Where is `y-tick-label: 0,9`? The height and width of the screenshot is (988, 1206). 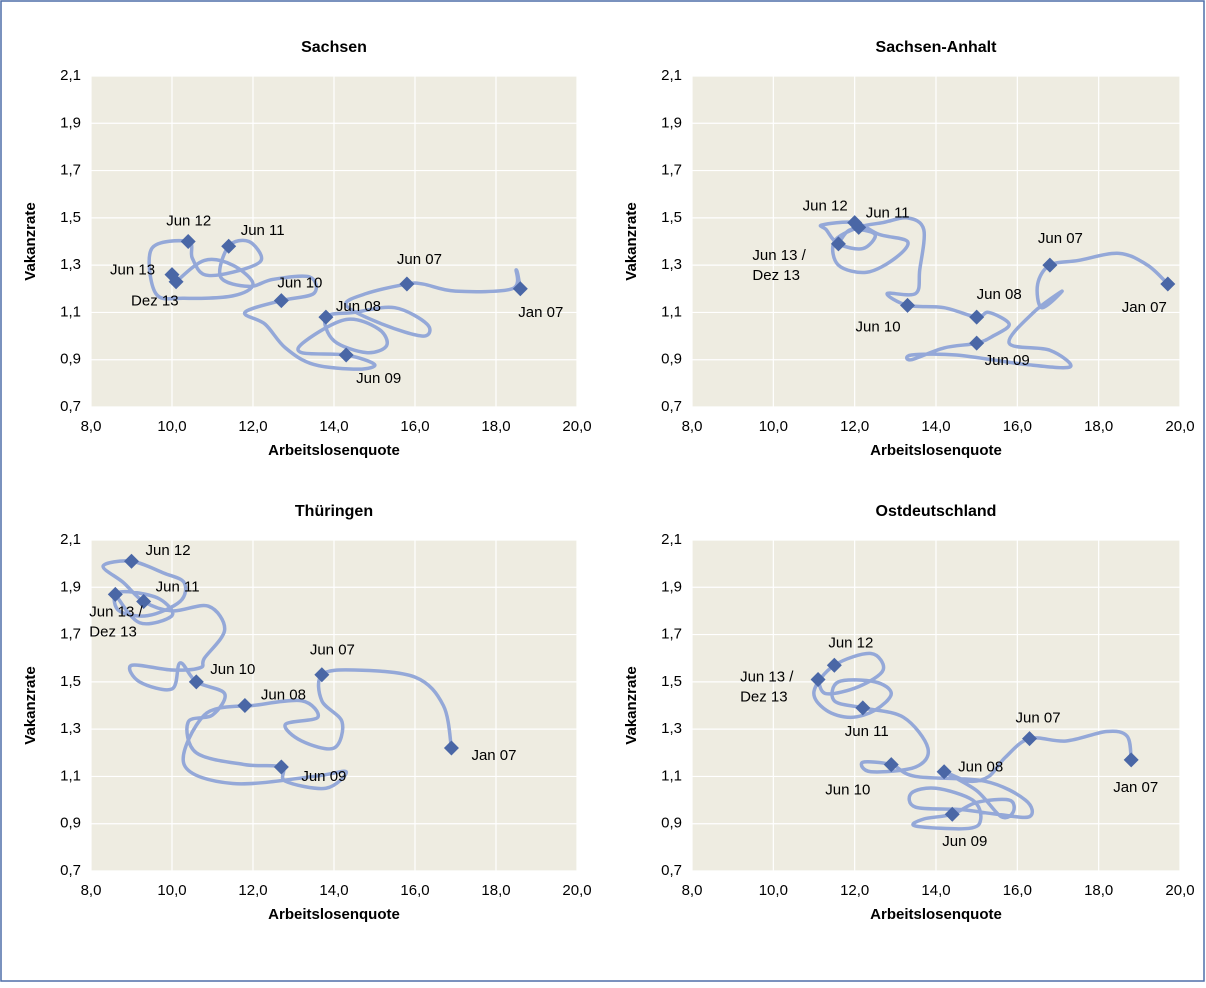
y-tick-label: 0,9 is located at coordinates (671, 823).